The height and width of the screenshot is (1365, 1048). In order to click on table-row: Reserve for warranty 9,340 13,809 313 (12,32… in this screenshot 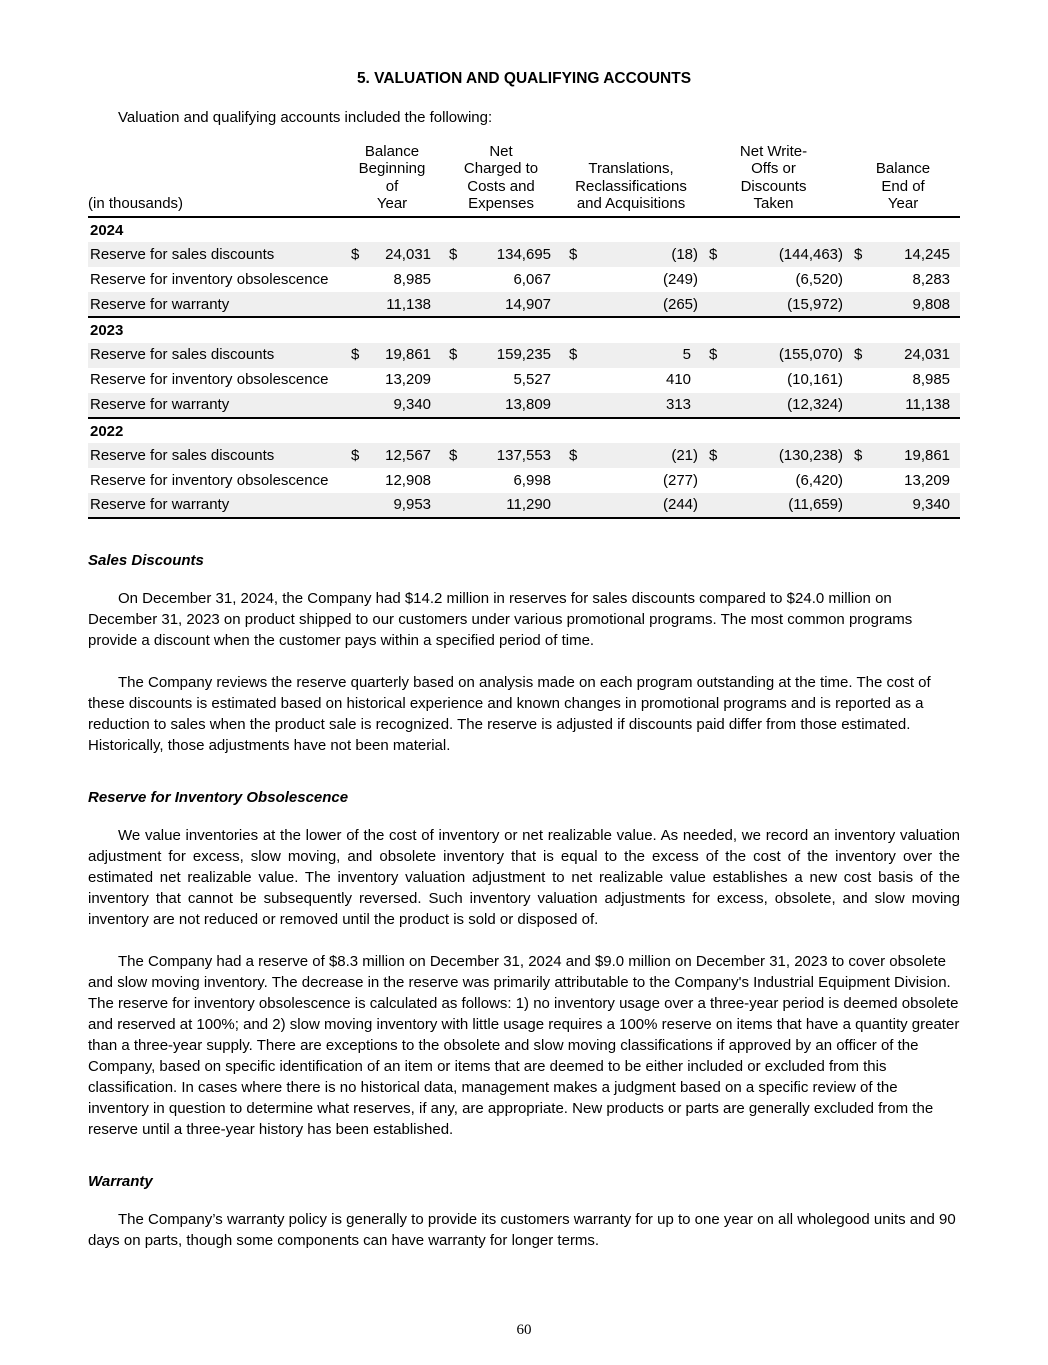, I will do `click(524, 405)`.